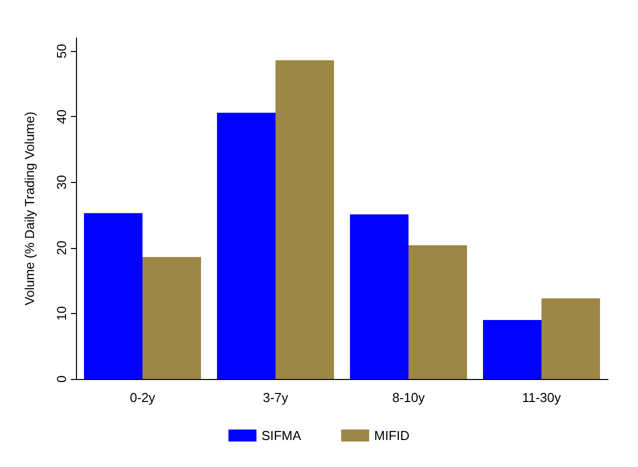 This screenshot has width=638, height=467. What do you see at coordinates (61, 182) in the screenshot?
I see `y-tick-label: 30` at bounding box center [61, 182].